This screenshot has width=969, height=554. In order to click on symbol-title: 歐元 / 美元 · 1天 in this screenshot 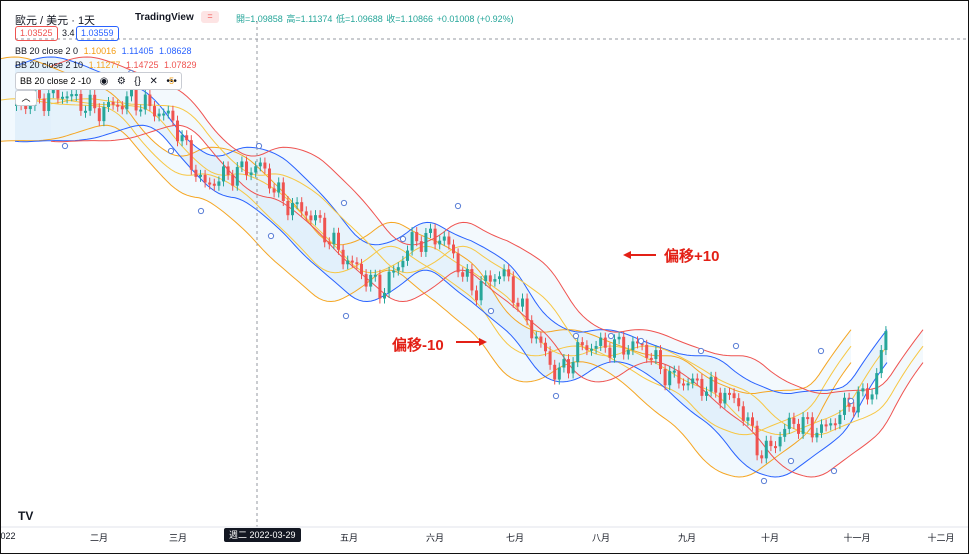, I will do `click(55, 21)`.